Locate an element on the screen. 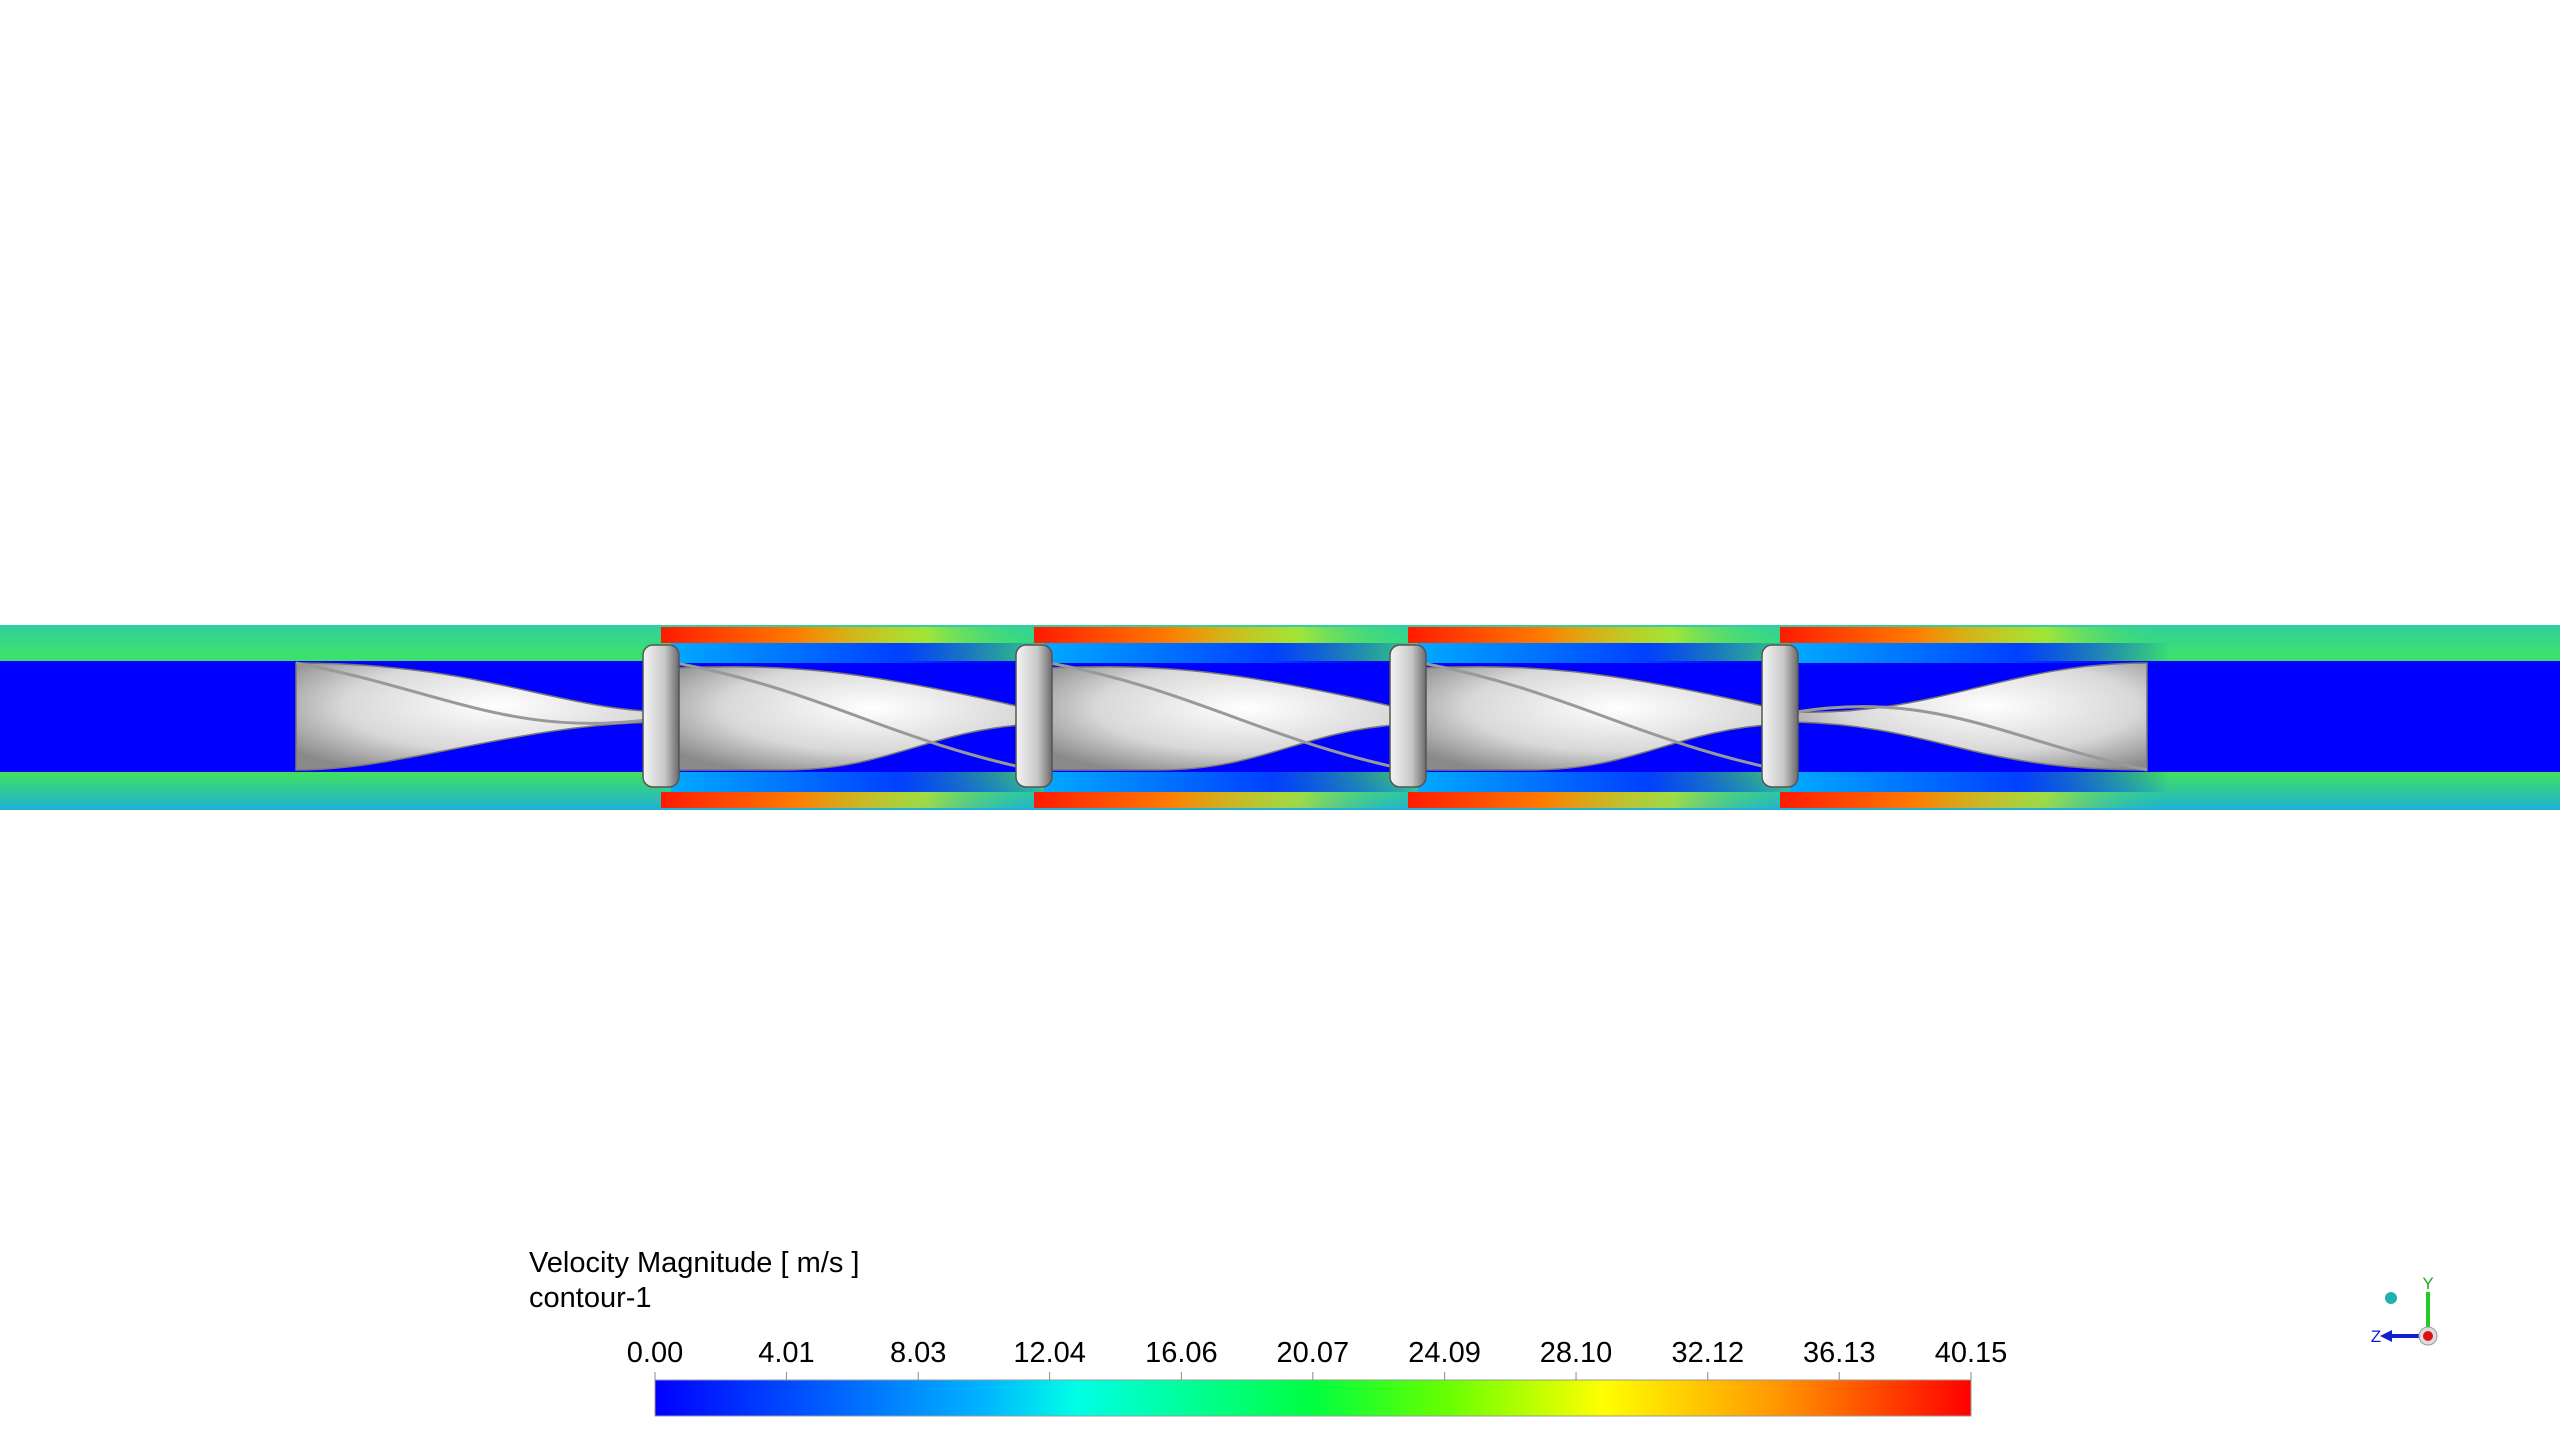 This screenshot has height=1440, width=2560. colorbar-tick-label: 36.13 is located at coordinates (1839, 1353).